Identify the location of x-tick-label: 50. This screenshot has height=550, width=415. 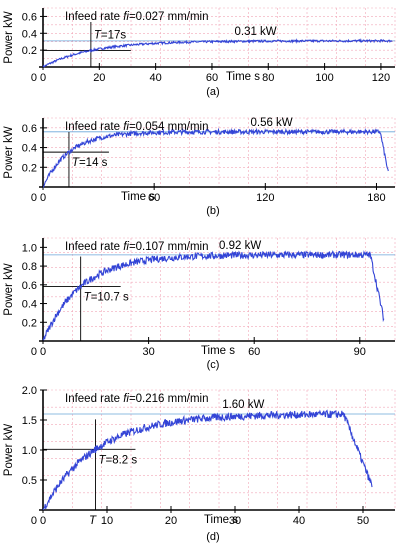
(363, 521).